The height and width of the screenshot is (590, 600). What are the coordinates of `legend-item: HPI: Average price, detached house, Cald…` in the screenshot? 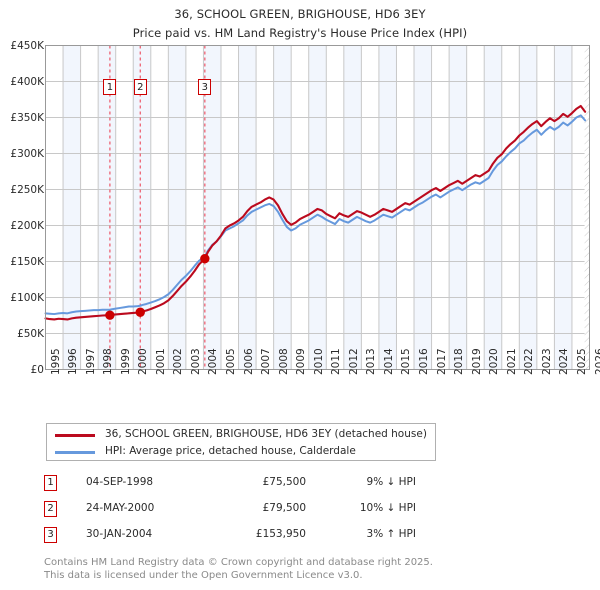 It's located at (241, 452).